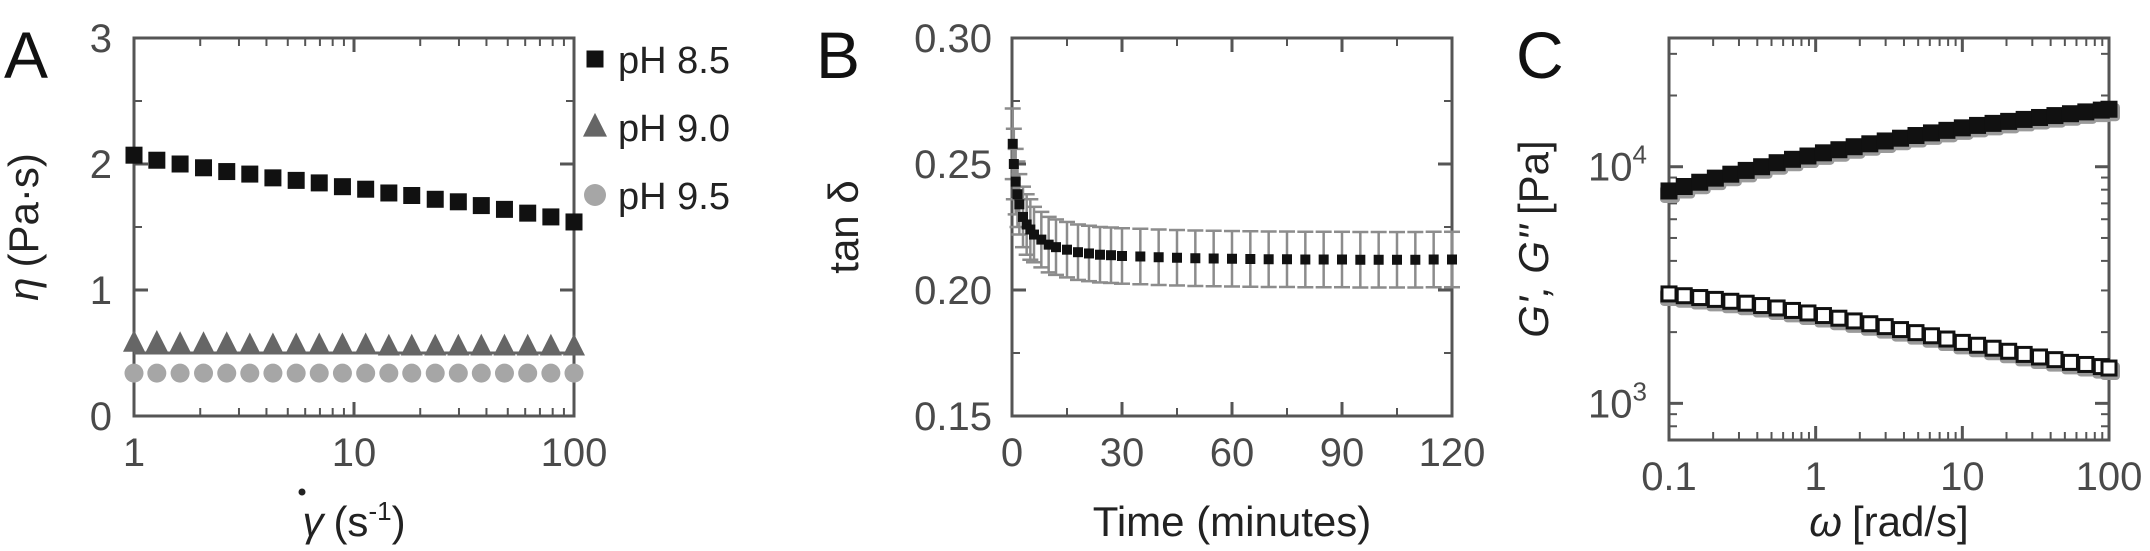 The width and height of the screenshot is (2150, 551). Describe the element at coordinates (101, 417) in the screenshot. I see `panel-a-ytick-label: 0` at that location.